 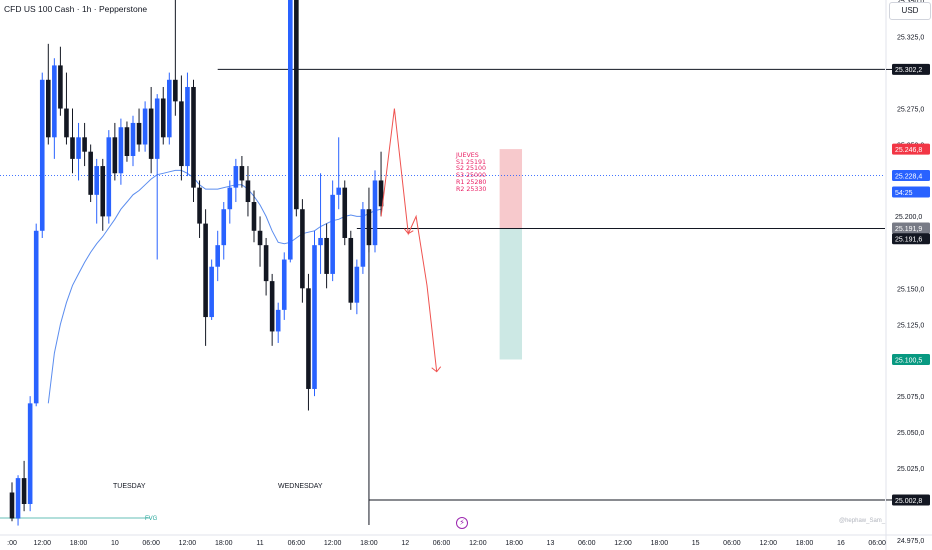 I want to click on price-label-text: 25.191,6, so click(x=908, y=239).